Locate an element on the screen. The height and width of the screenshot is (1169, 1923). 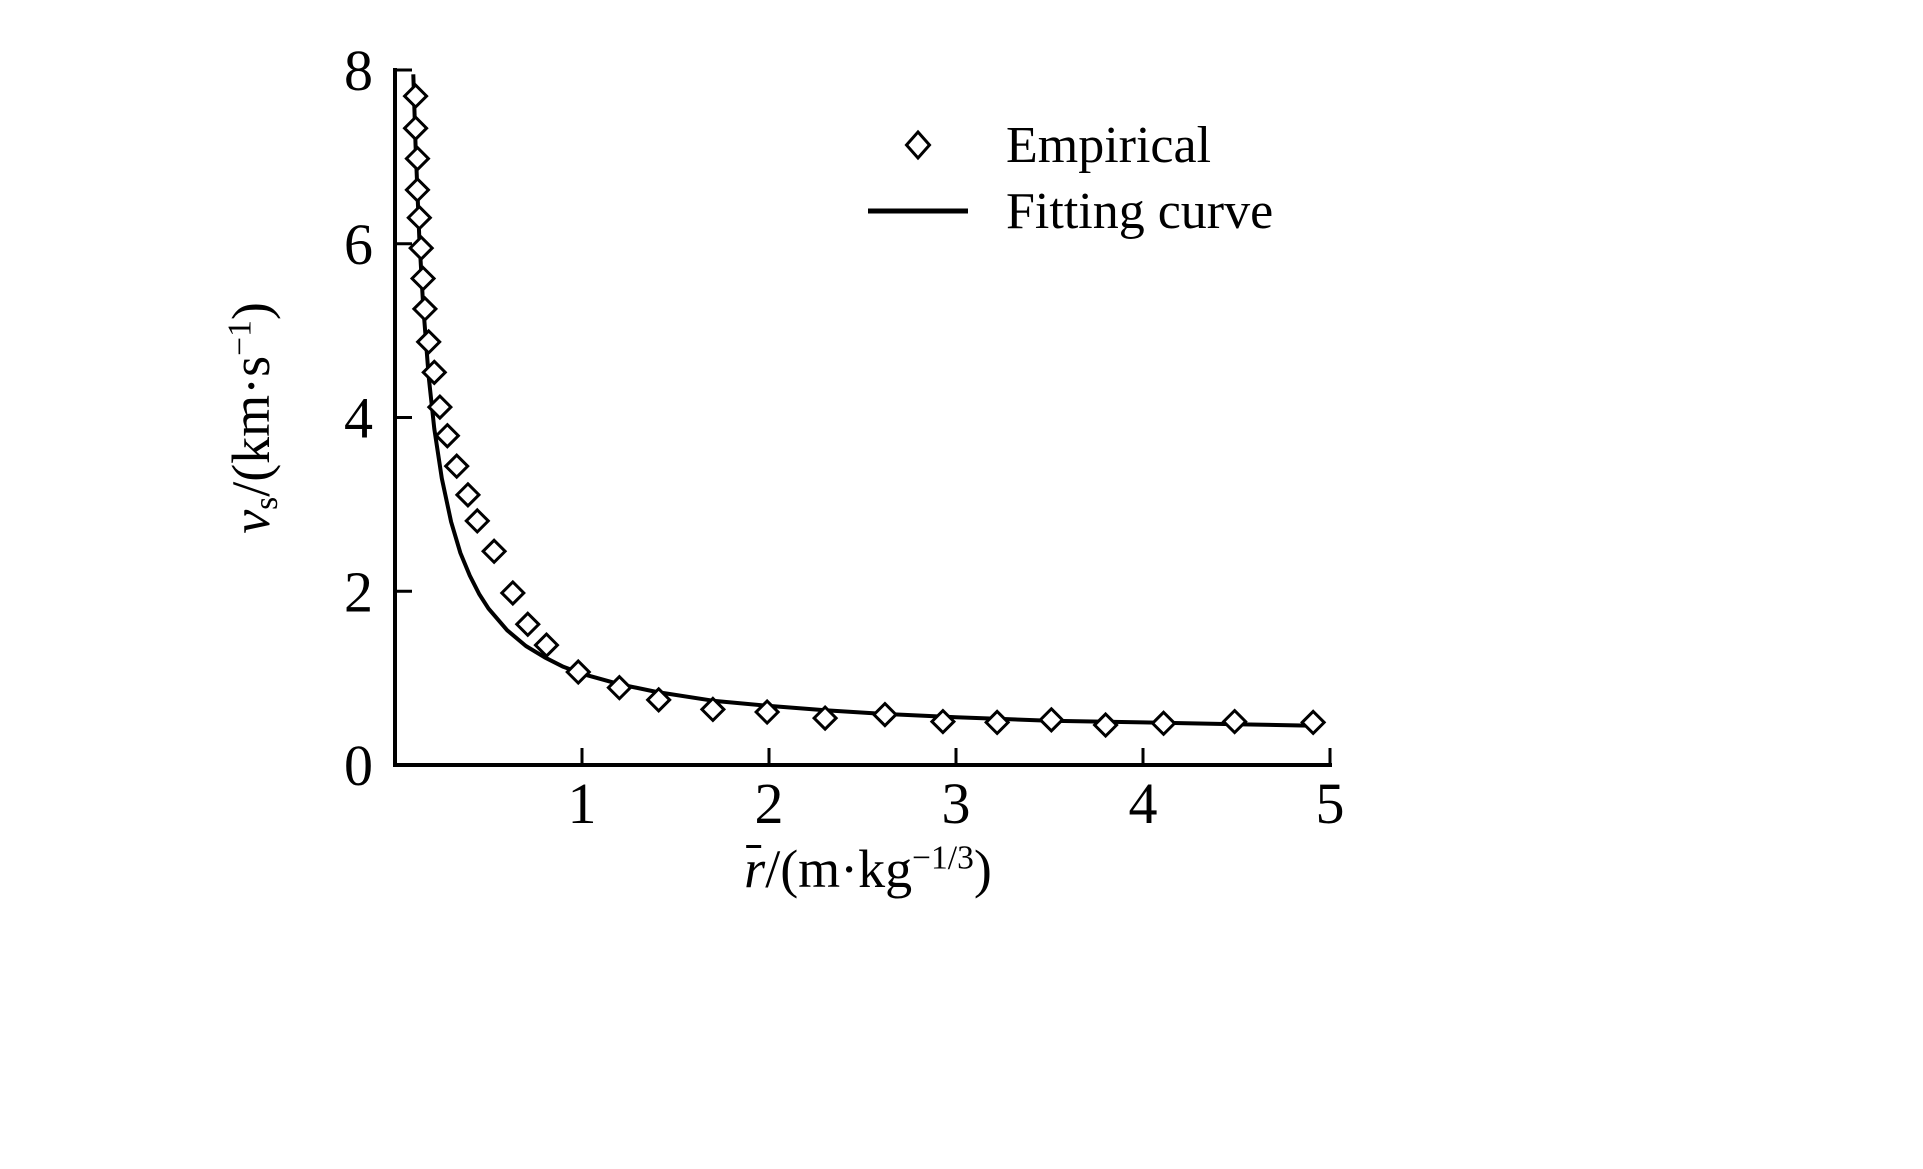
y-tick-label: 2 is located at coordinates (358, 591).